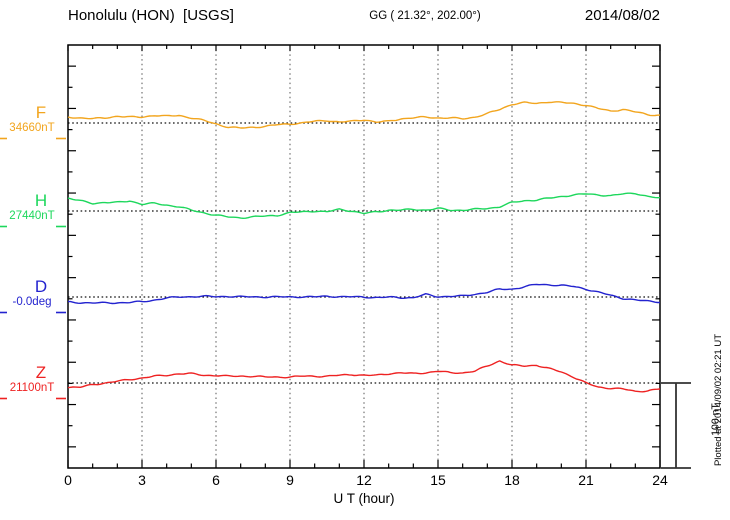  Describe the element at coordinates (363, 205) in the screenshot. I see `trace-H` at that location.